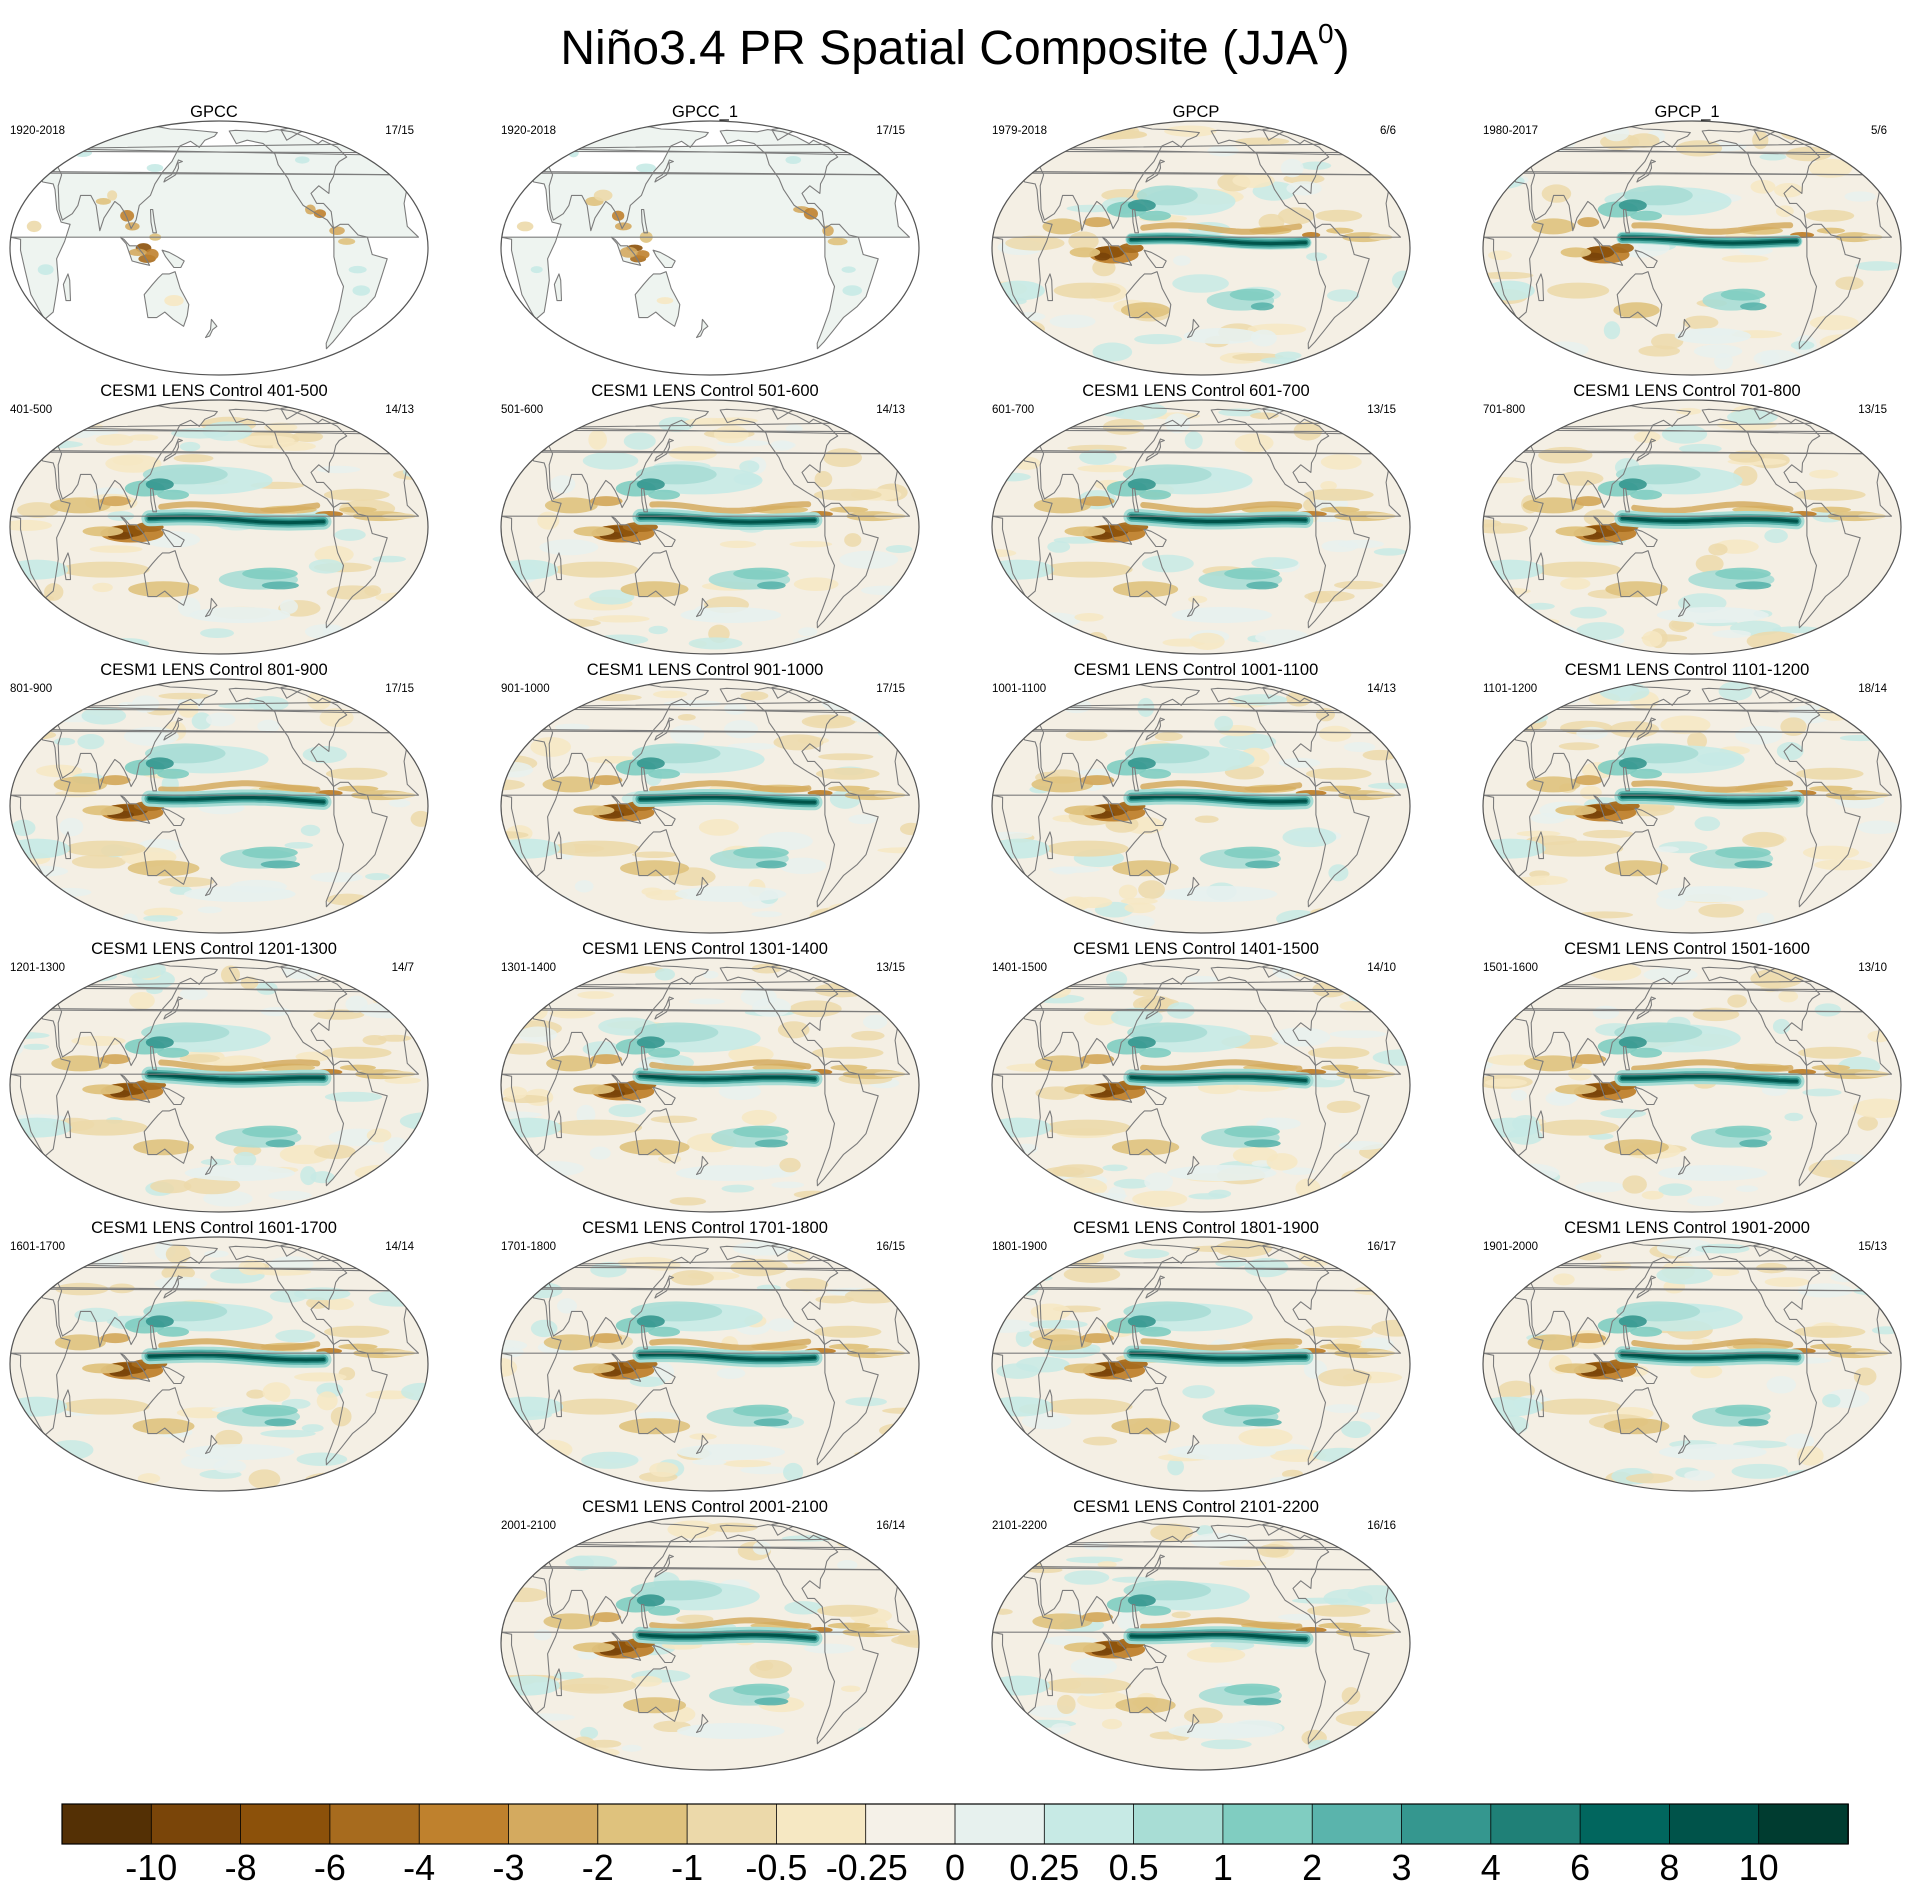 The width and height of the screenshot is (1910, 1893). I want to click on panel-title: CESM1 LENS Control 901-1000, so click(705, 670).